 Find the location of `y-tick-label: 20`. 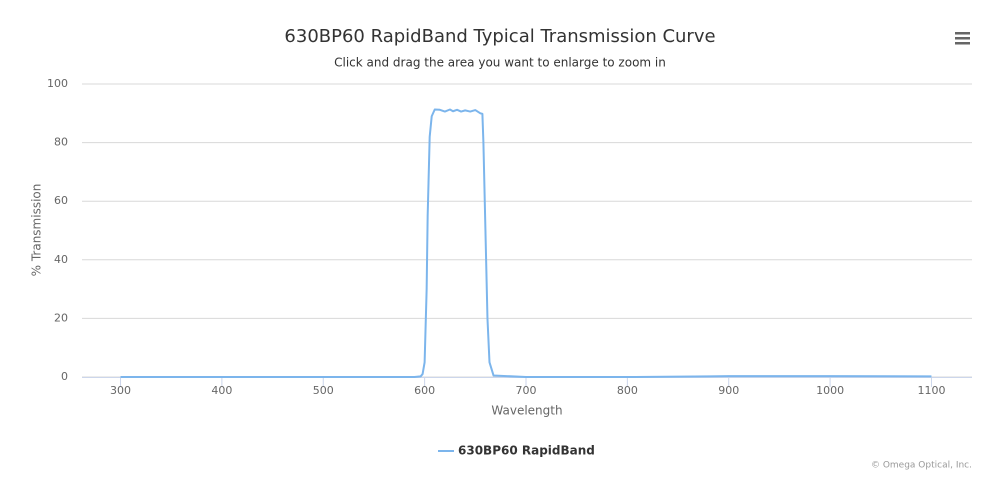

y-tick-label: 20 is located at coordinates (61, 317).